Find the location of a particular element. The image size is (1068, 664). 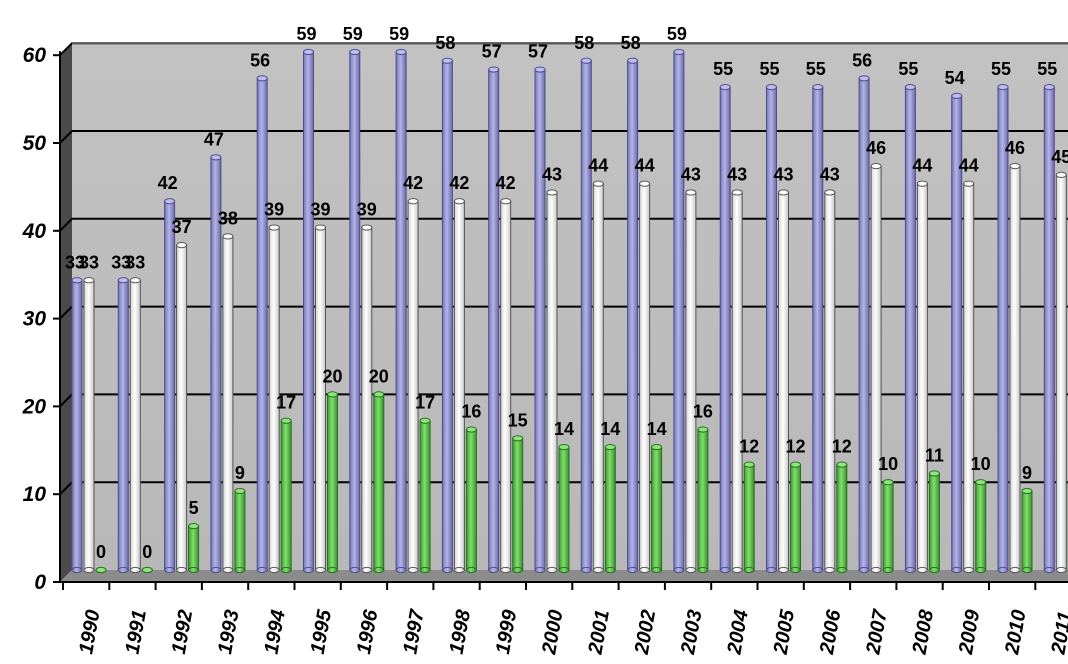

data-label: 14 is located at coordinates (564, 429).